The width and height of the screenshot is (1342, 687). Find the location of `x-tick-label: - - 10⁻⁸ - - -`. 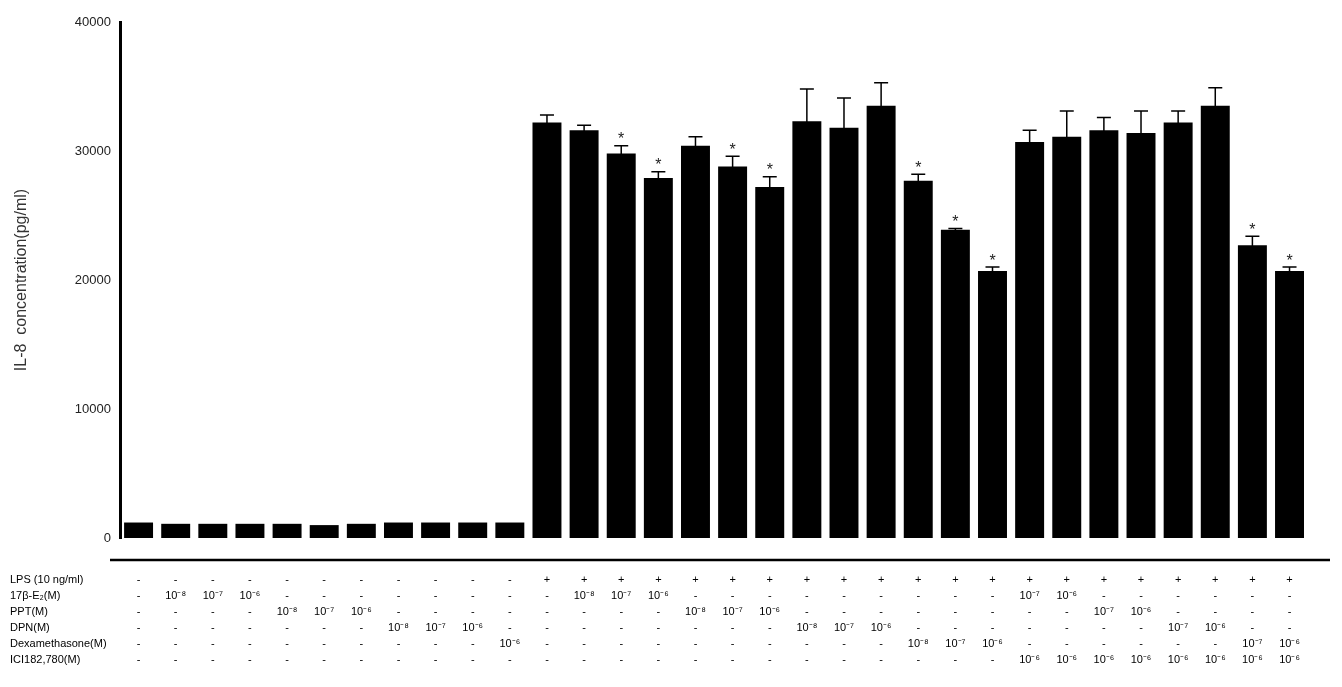

x-tick-label: - - 10⁻⁸ - - - is located at coordinates (287, 619).